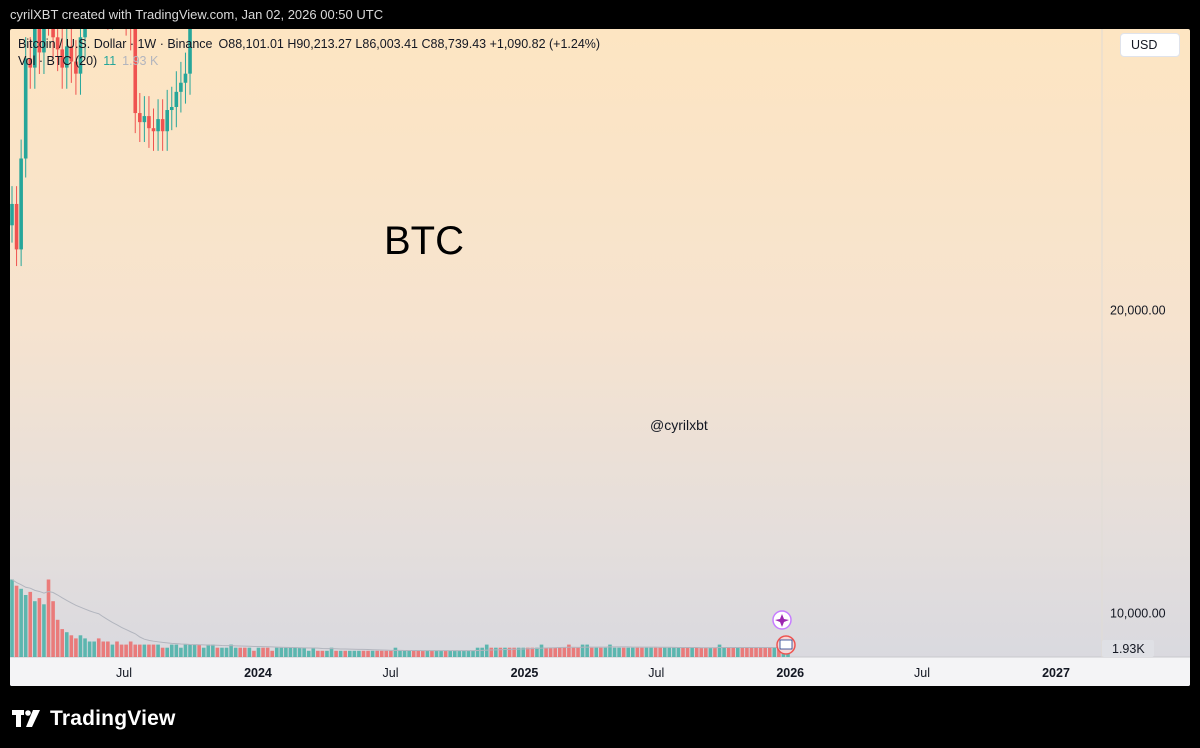 Image resolution: width=1200 pixels, height=748 pixels. I want to click on sparkle-glyph-icon, so click(782, 620).